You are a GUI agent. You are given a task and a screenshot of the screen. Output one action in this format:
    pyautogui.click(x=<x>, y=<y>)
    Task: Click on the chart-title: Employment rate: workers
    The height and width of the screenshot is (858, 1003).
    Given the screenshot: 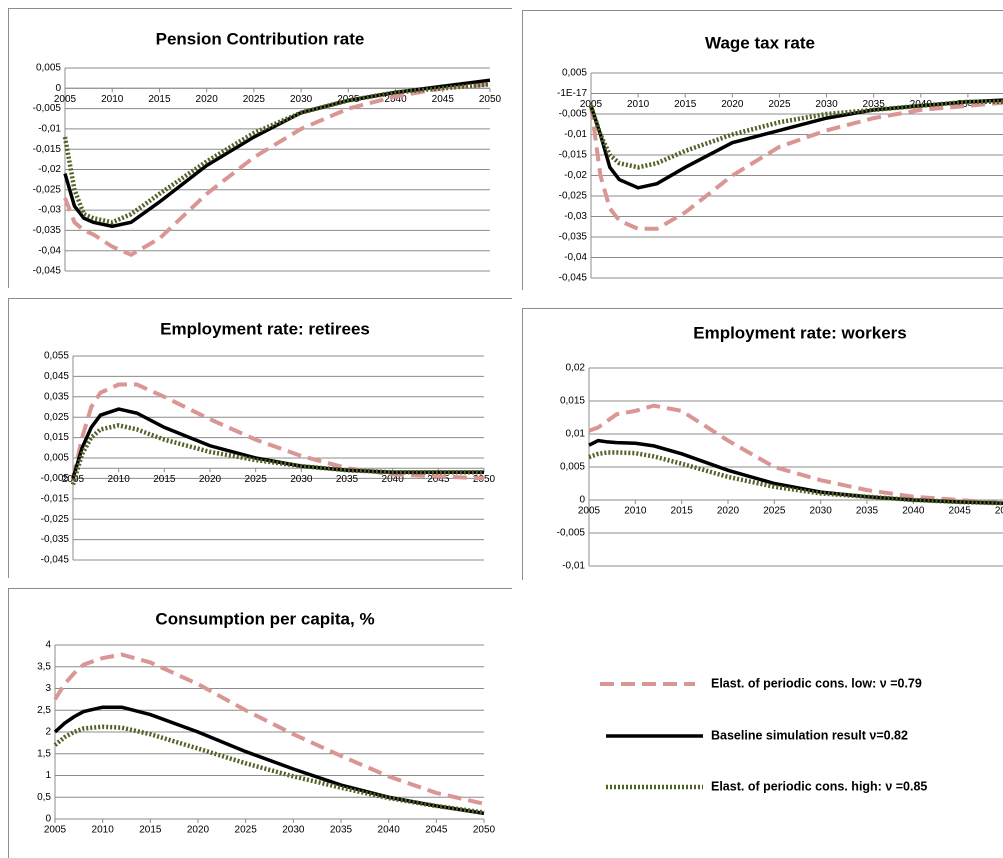 What is the action you would take?
    pyautogui.click(x=800, y=332)
    